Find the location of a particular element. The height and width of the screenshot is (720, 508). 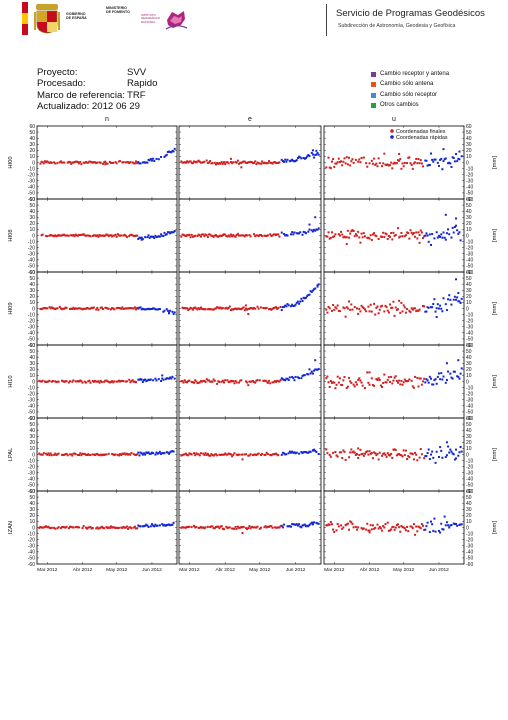

y-tick-label: 30 is located at coordinates (32, 291).